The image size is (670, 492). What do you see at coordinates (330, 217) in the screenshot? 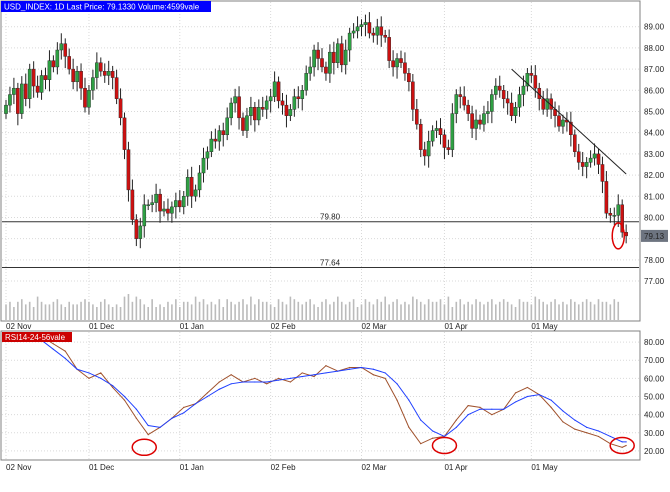
I see `level-label: 79.80` at bounding box center [330, 217].